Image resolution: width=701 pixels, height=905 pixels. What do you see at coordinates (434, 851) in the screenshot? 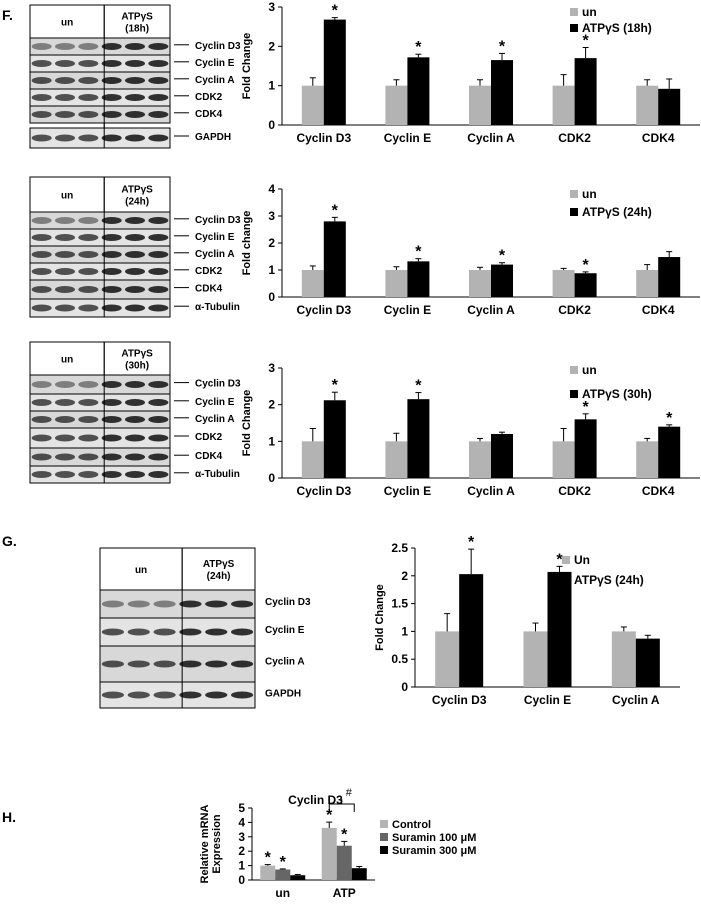
I see `legend-label: Suramin 300 μM` at bounding box center [434, 851].